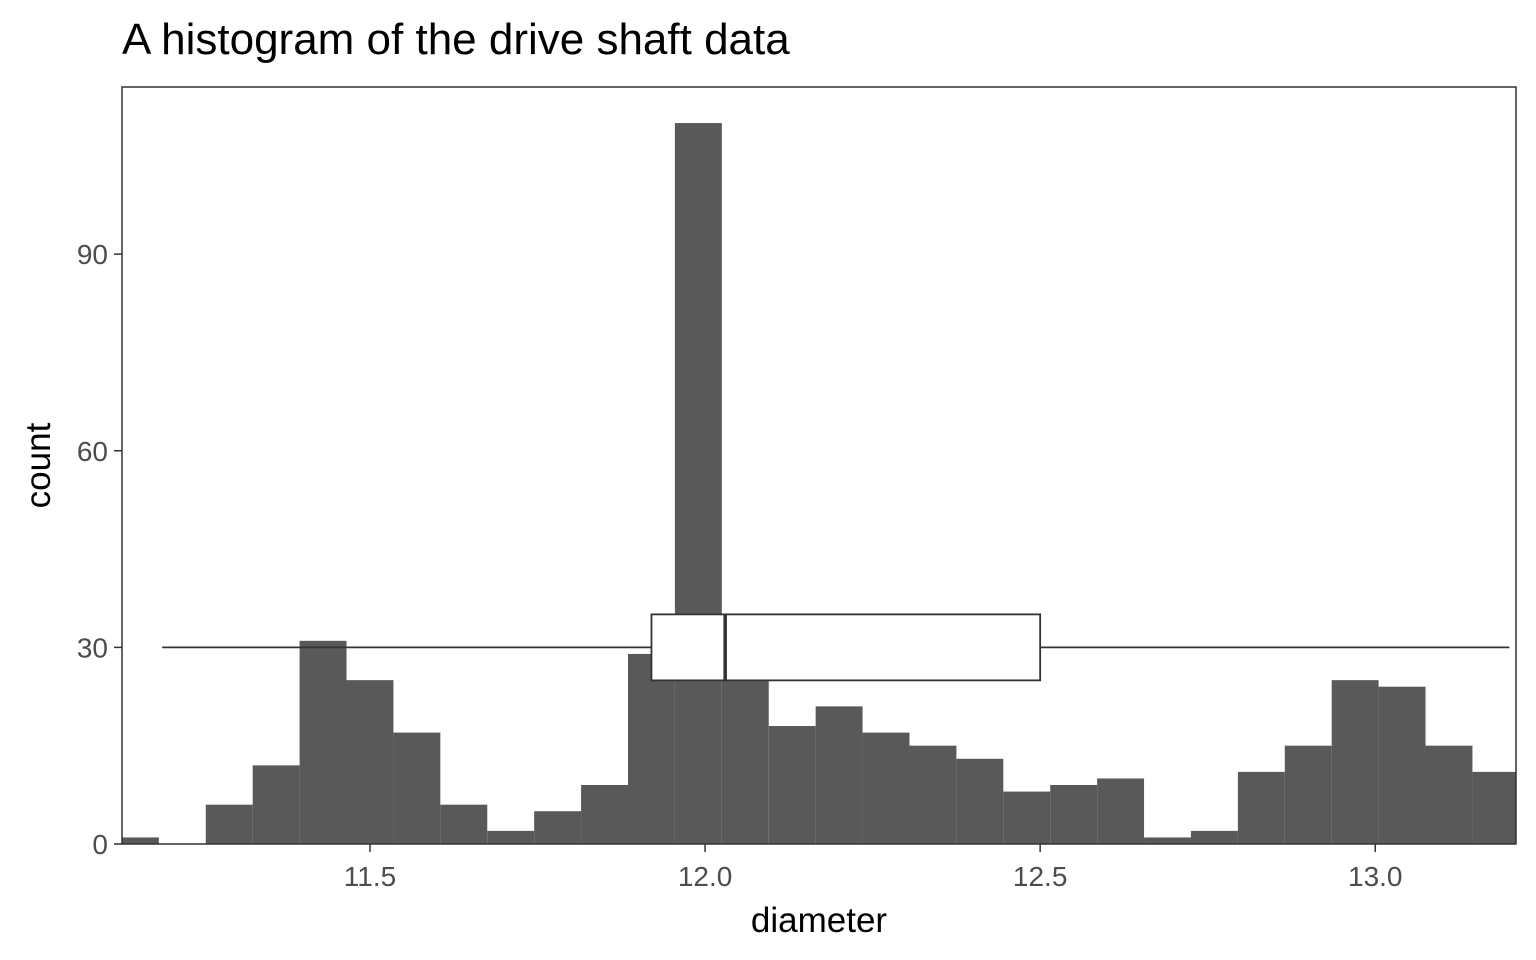 This screenshot has height=960, width=1536. I want to click on x-axis: 11.5 12.0 12.5 13.0, so click(873, 868).